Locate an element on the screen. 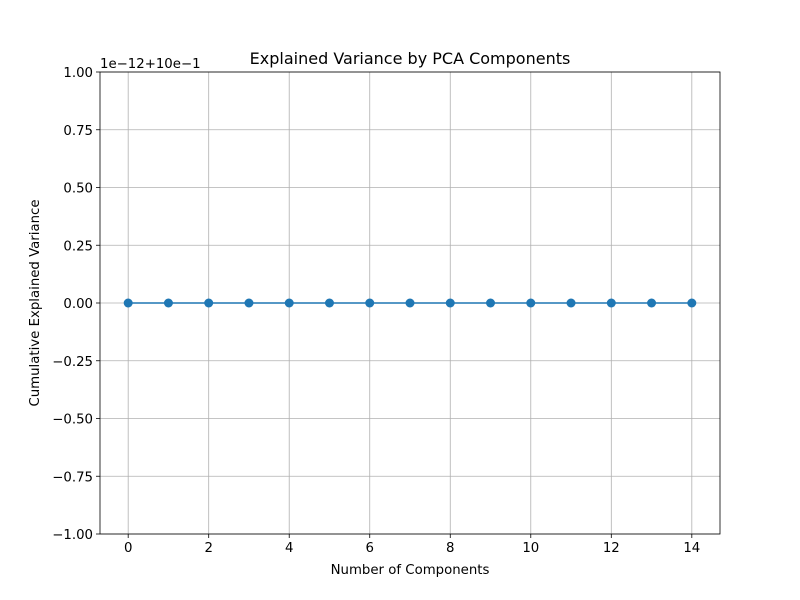  y-offset-text: 1e−12+10e−1 is located at coordinates (150, 64).